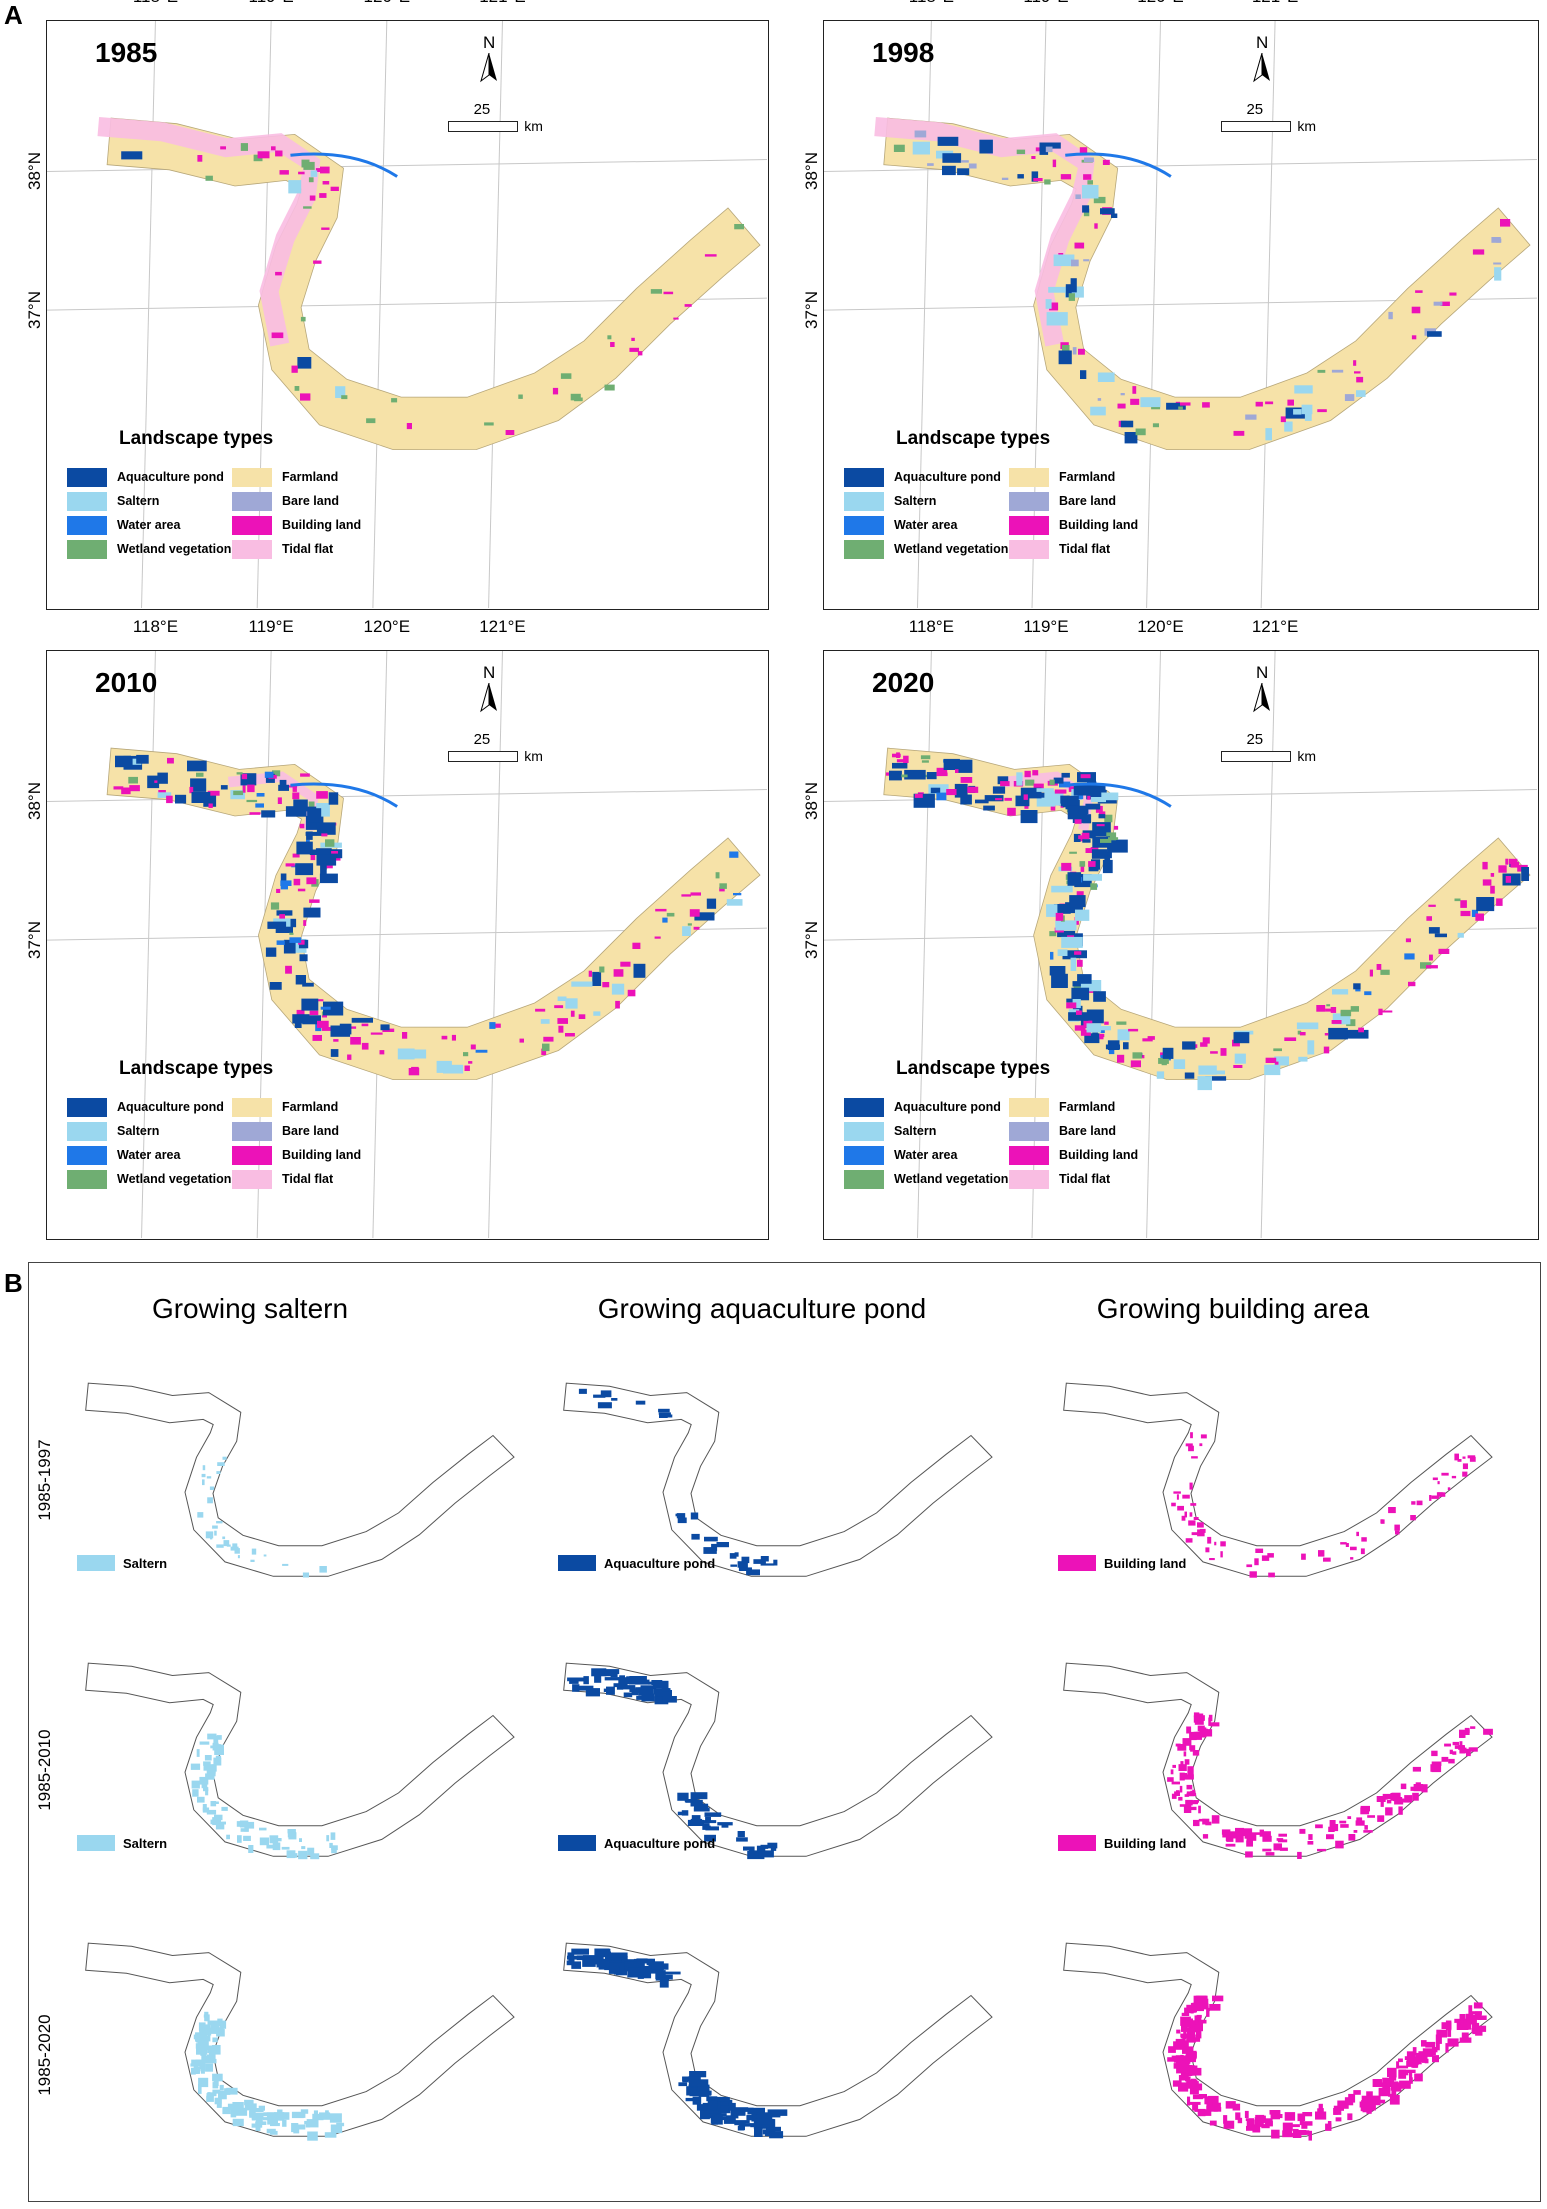  What do you see at coordinates (1062, 501) in the screenshot?
I see `legend-item: Bare land` at bounding box center [1062, 501].